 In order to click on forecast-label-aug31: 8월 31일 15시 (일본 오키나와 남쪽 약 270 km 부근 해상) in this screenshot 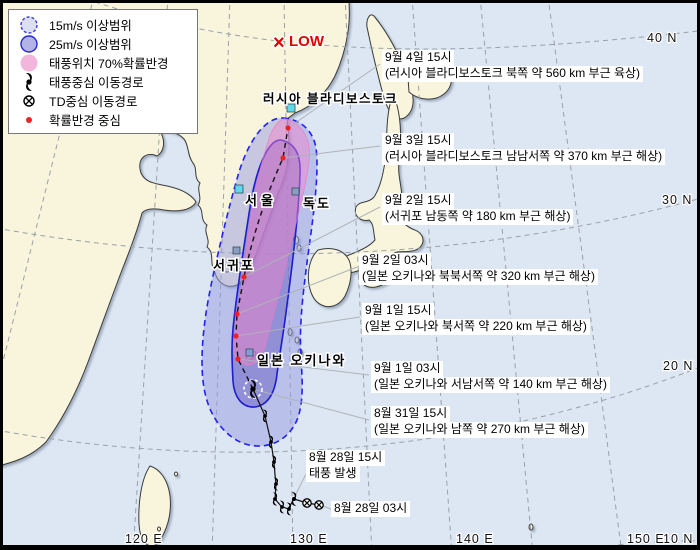, I will do `click(479, 422)`.